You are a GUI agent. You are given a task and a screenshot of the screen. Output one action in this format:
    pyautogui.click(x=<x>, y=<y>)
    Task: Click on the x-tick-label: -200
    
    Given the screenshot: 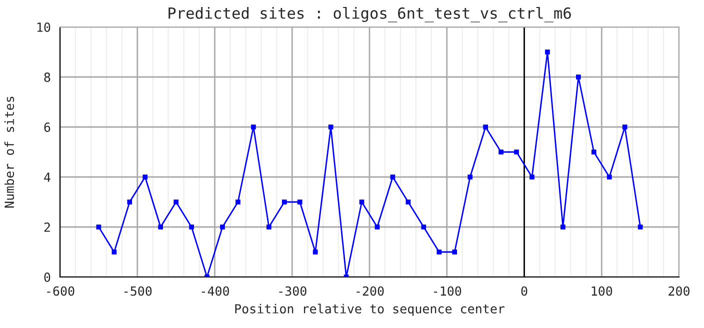 What is the action you would take?
    pyautogui.click(x=370, y=291)
    